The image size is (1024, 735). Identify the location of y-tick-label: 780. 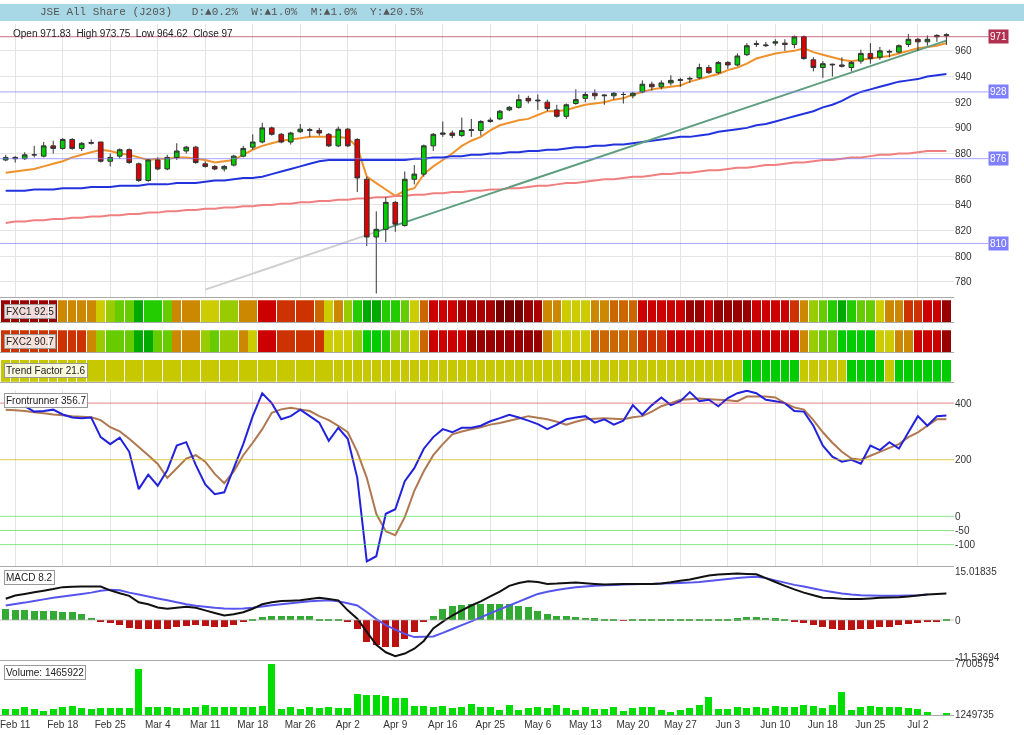
(964, 282).